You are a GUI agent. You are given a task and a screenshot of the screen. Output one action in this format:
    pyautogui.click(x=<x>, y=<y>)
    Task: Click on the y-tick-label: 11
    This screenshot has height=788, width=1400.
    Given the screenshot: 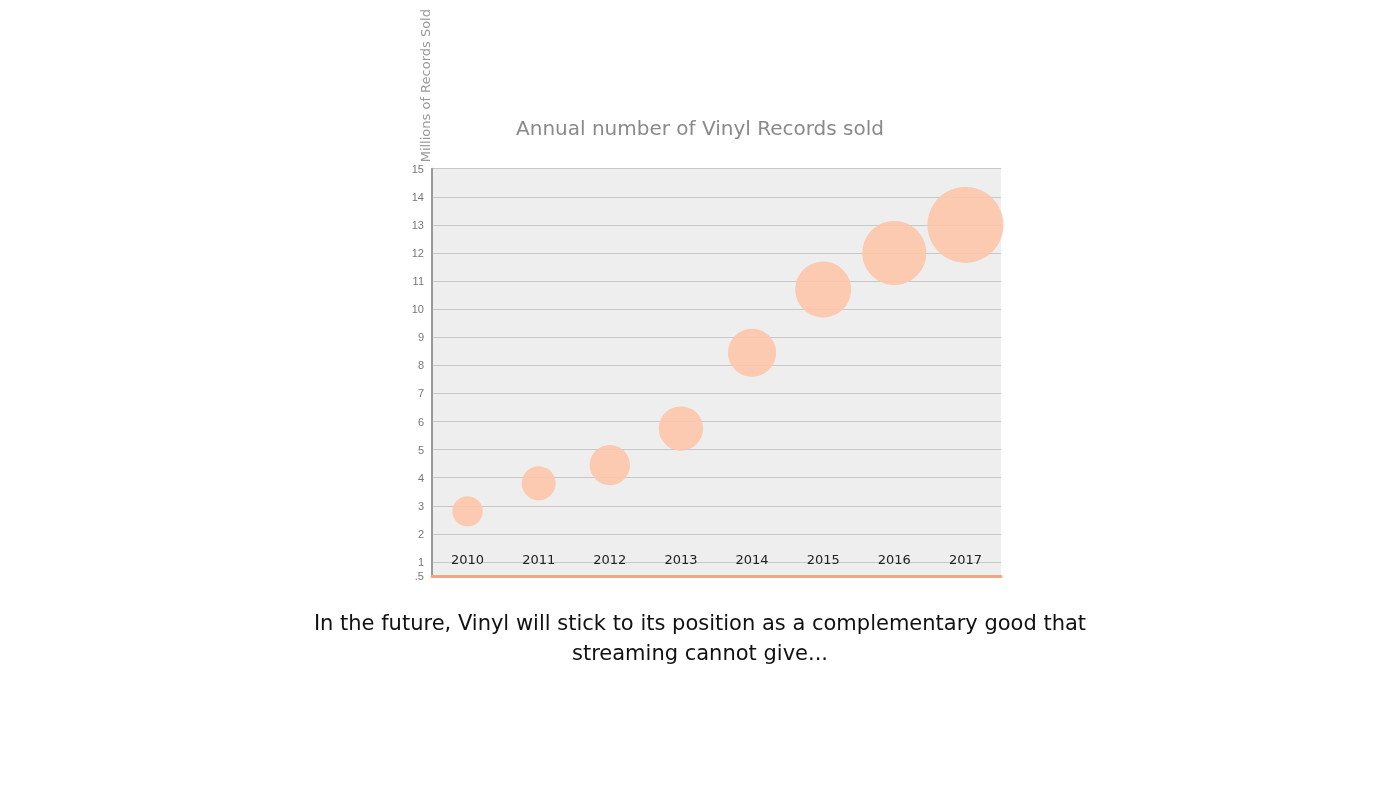 What is the action you would take?
    pyautogui.click(x=418, y=281)
    